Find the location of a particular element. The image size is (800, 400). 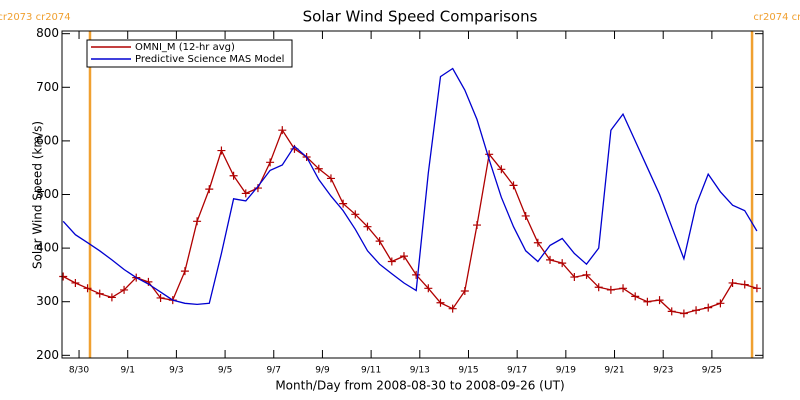

x-tick-label: 9/17 is located at coordinates (517, 371).